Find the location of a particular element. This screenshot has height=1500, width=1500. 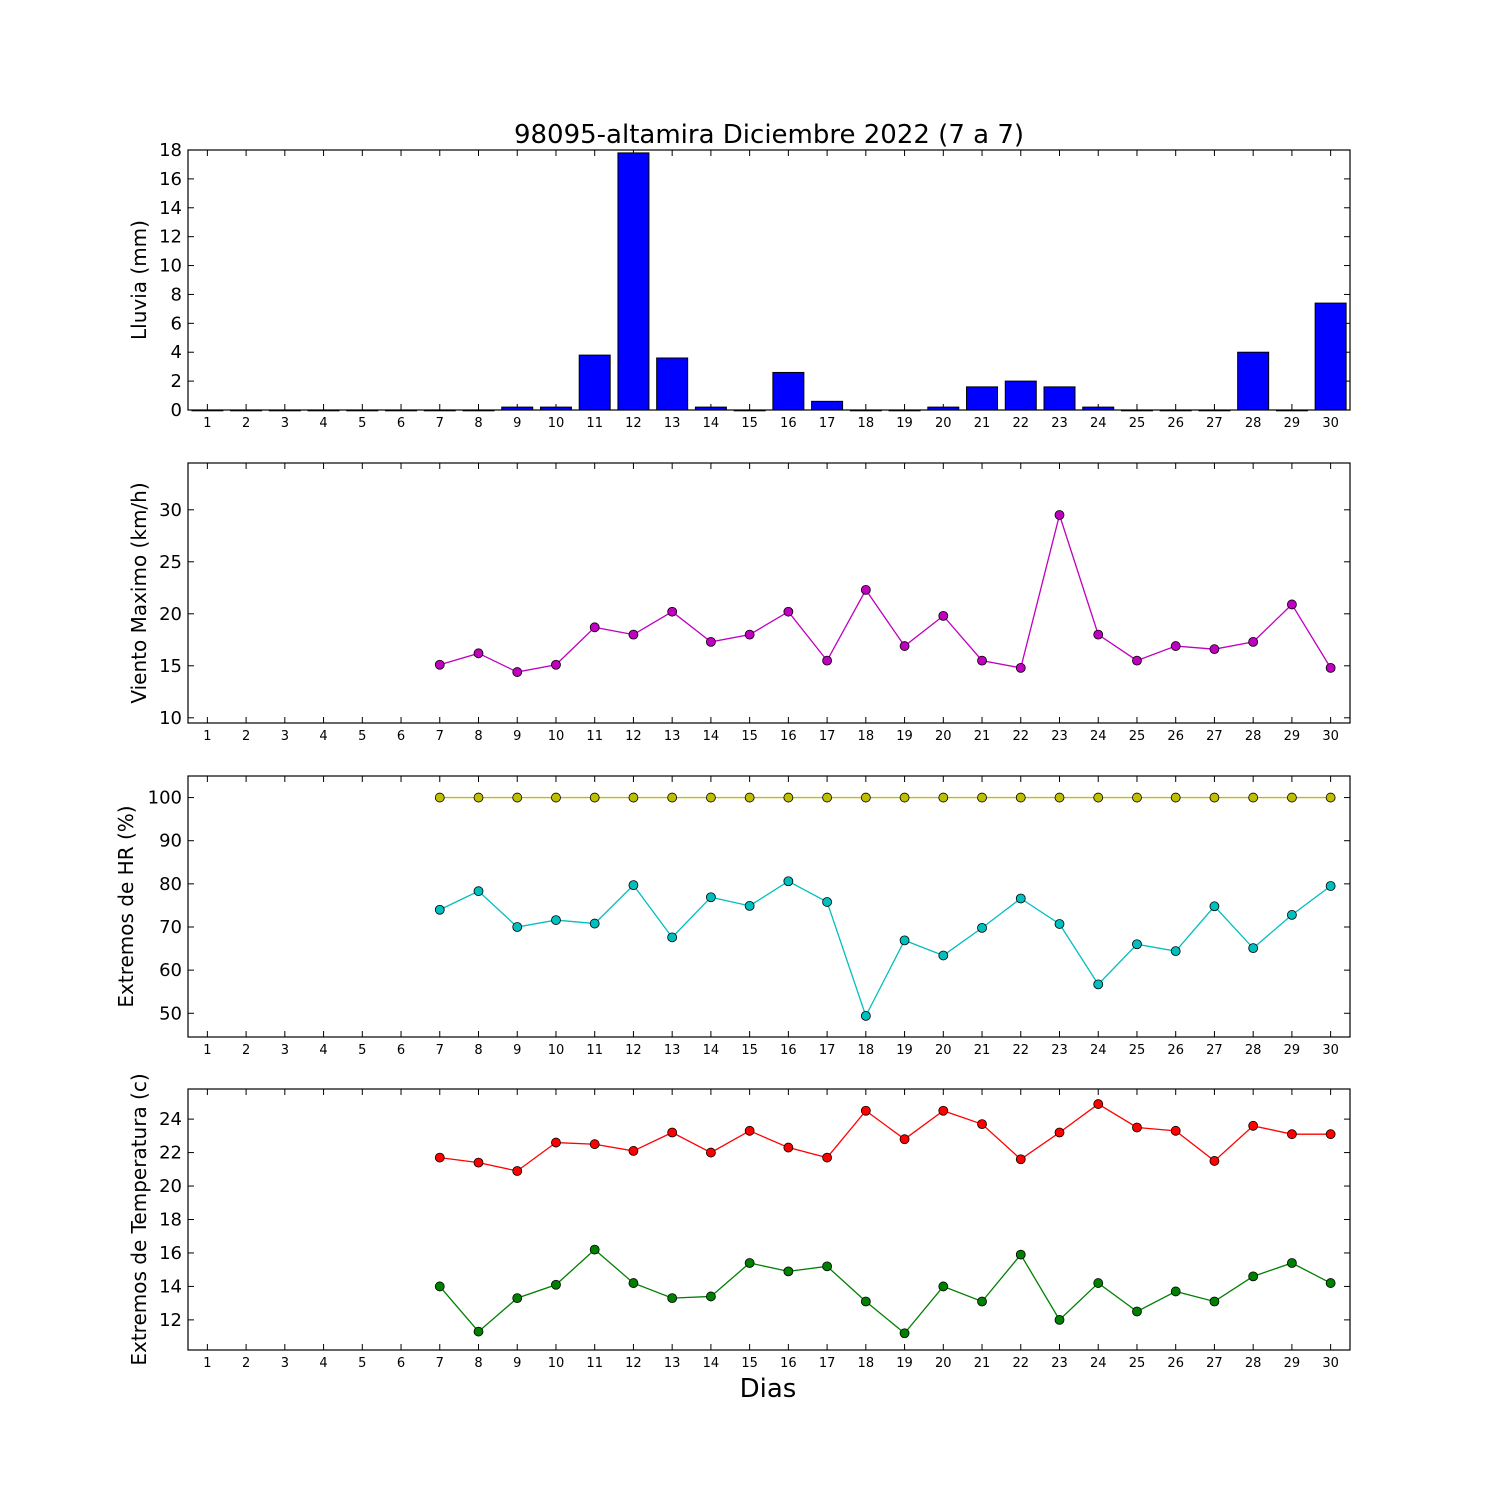

x-tick-label: 12 is located at coordinates (633, 1050).